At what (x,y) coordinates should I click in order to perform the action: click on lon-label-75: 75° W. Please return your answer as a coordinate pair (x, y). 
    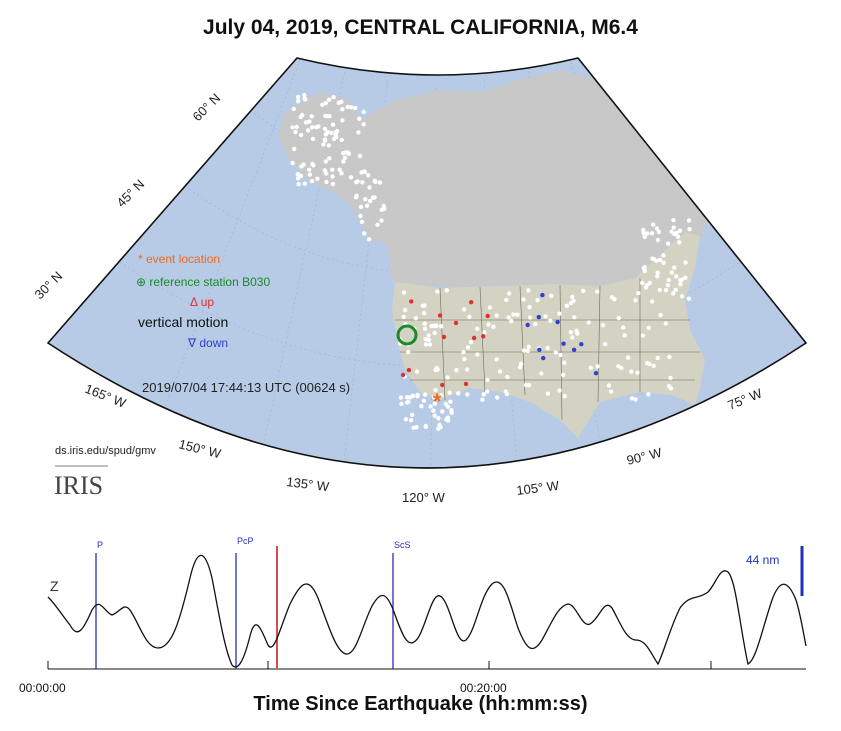
    Looking at the image, I should click on (745, 398).